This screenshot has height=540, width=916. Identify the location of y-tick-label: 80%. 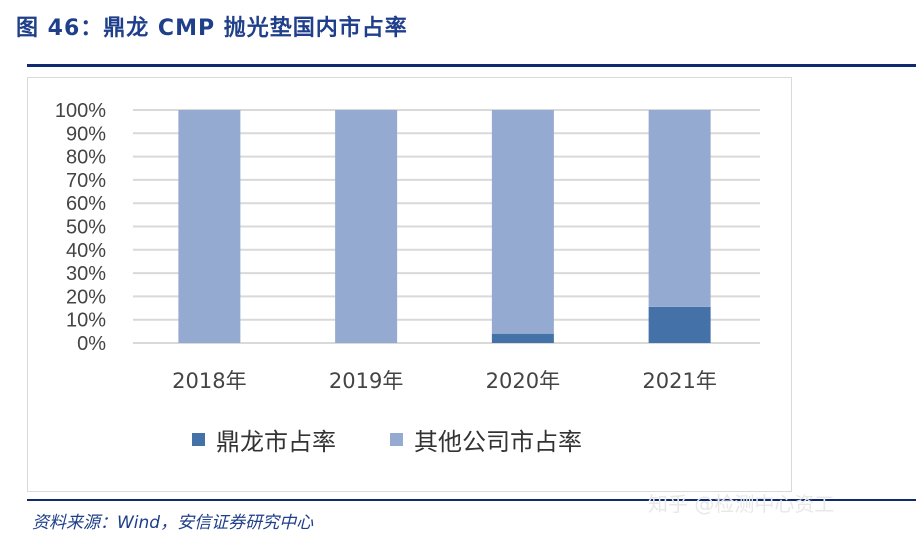
(86, 158).